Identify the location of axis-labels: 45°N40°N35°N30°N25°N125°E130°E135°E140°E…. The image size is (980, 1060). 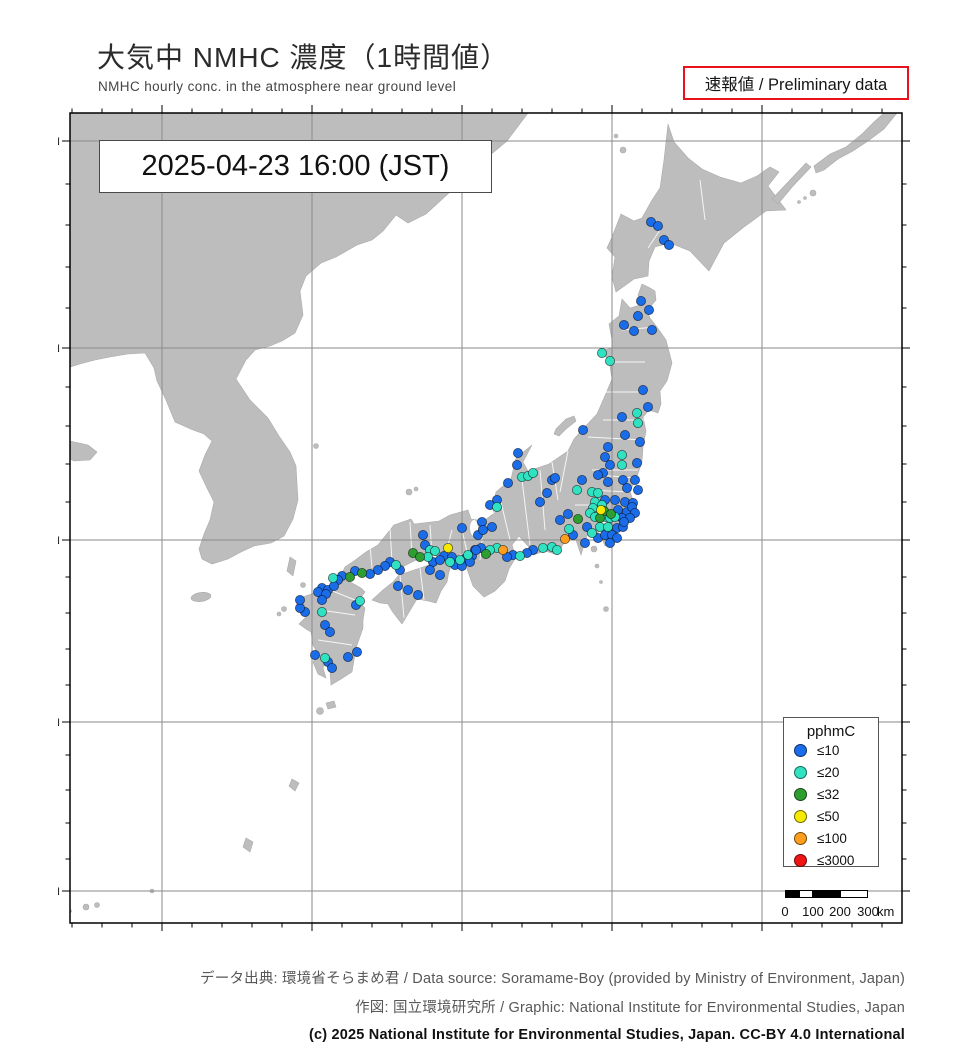
(59, 517).